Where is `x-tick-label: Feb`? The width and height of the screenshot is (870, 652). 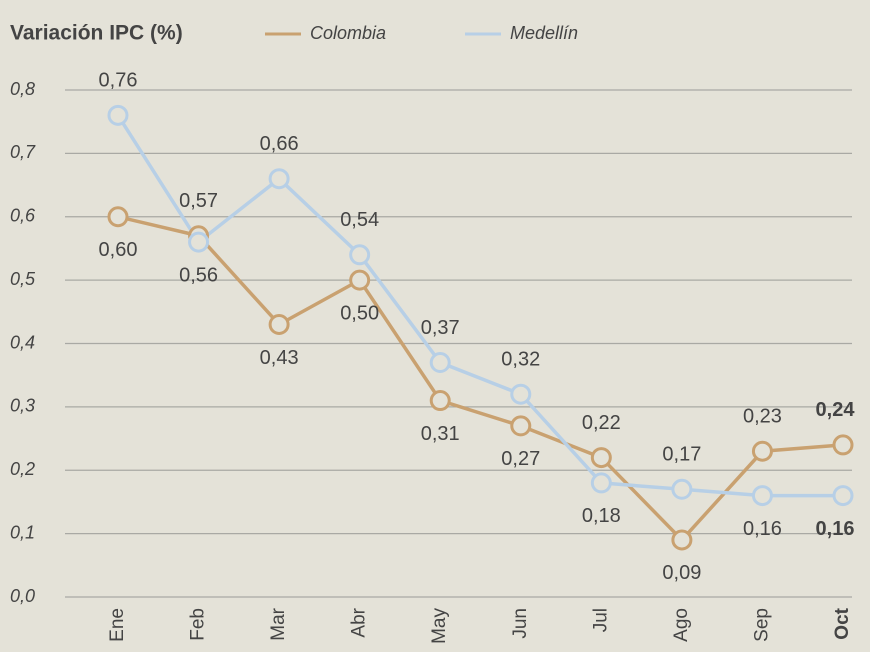
x-tick-label: Feb is located at coordinates (198, 624).